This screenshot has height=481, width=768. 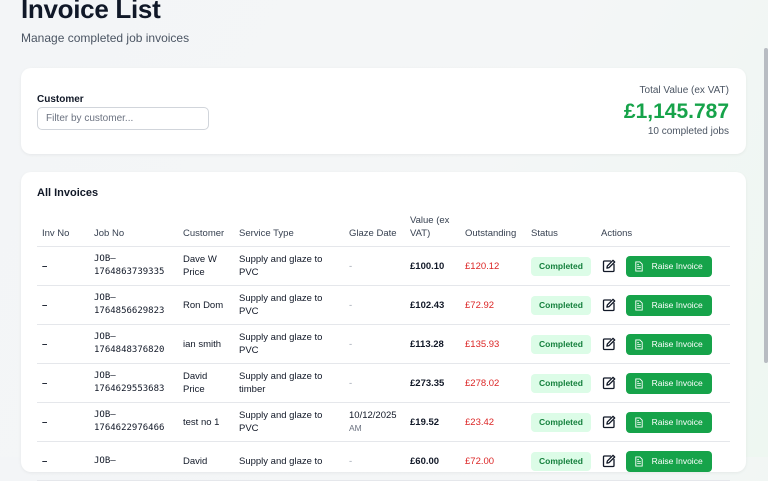 What do you see at coordinates (355, 428) in the screenshot?
I see `glaze-time-text: AM` at bounding box center [355, 428].